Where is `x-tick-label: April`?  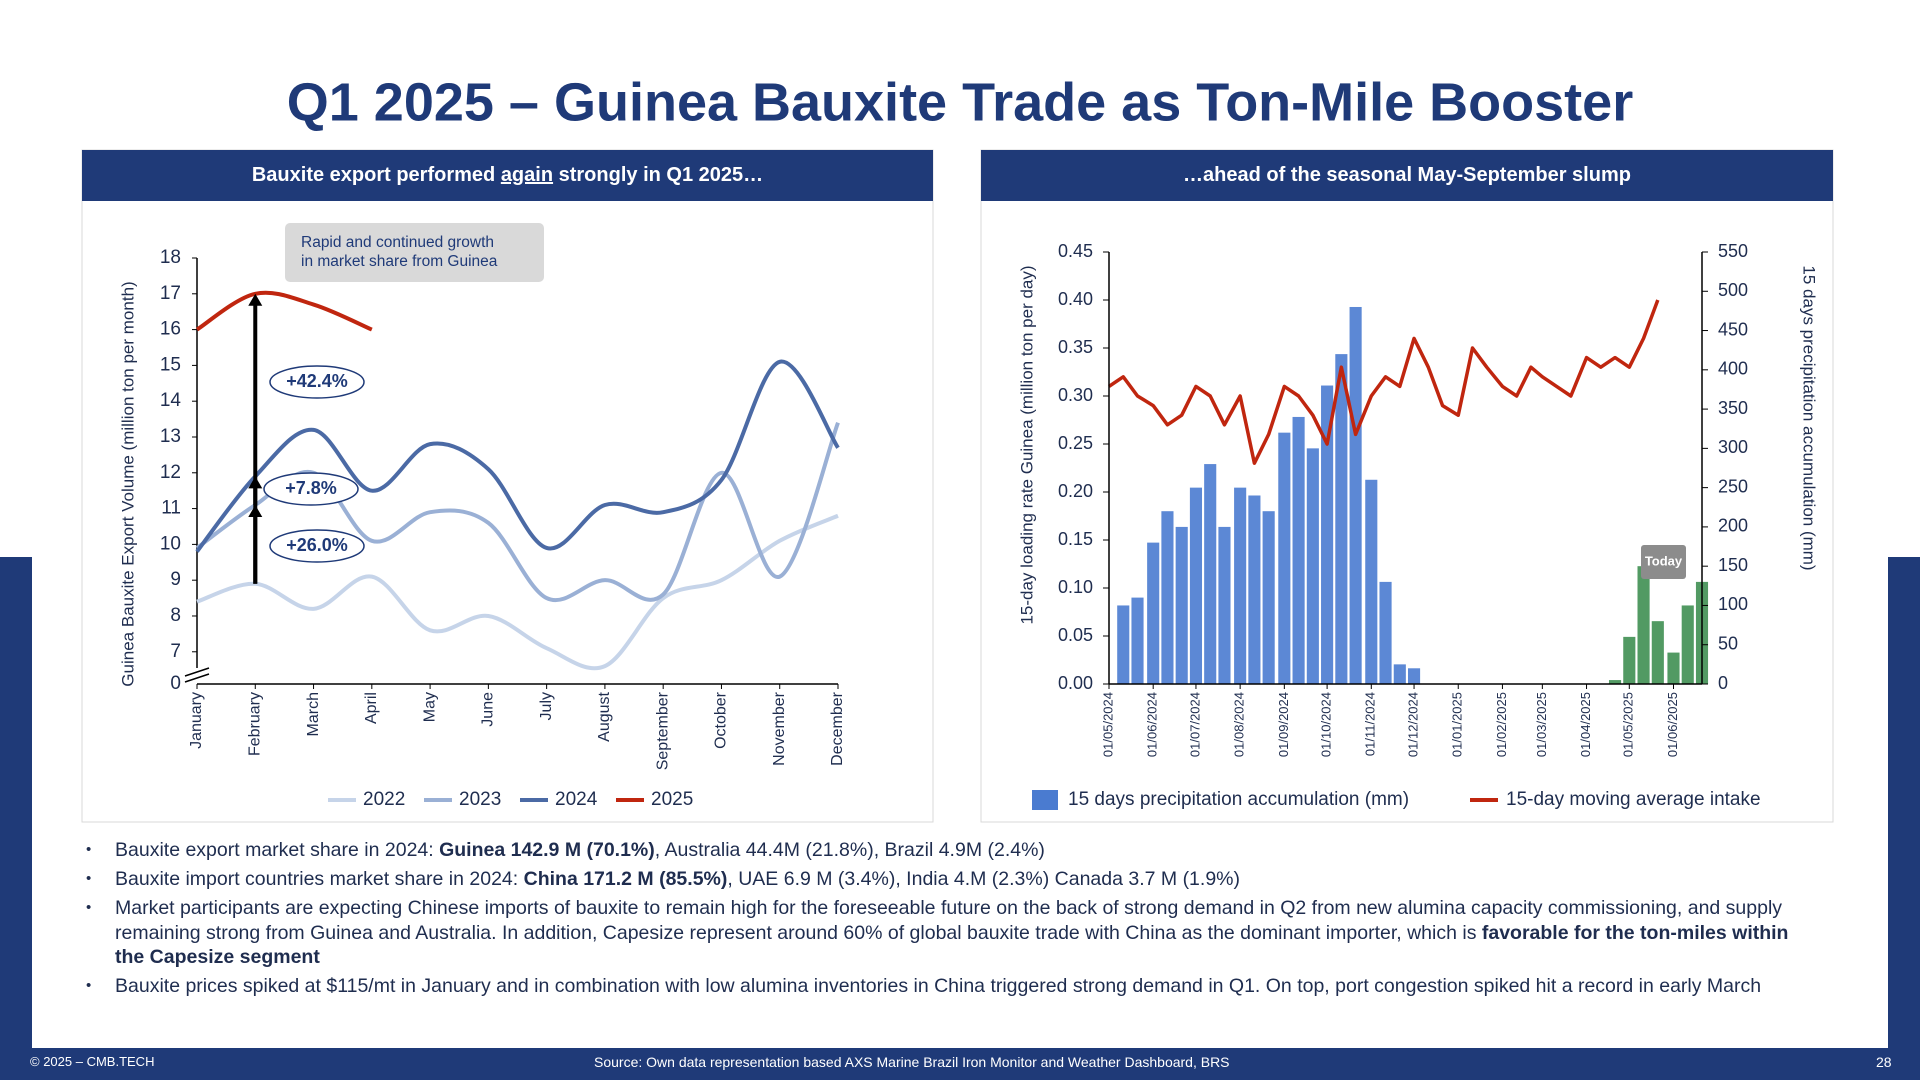 x-tick-label: April is located at coordinates (371, 708).